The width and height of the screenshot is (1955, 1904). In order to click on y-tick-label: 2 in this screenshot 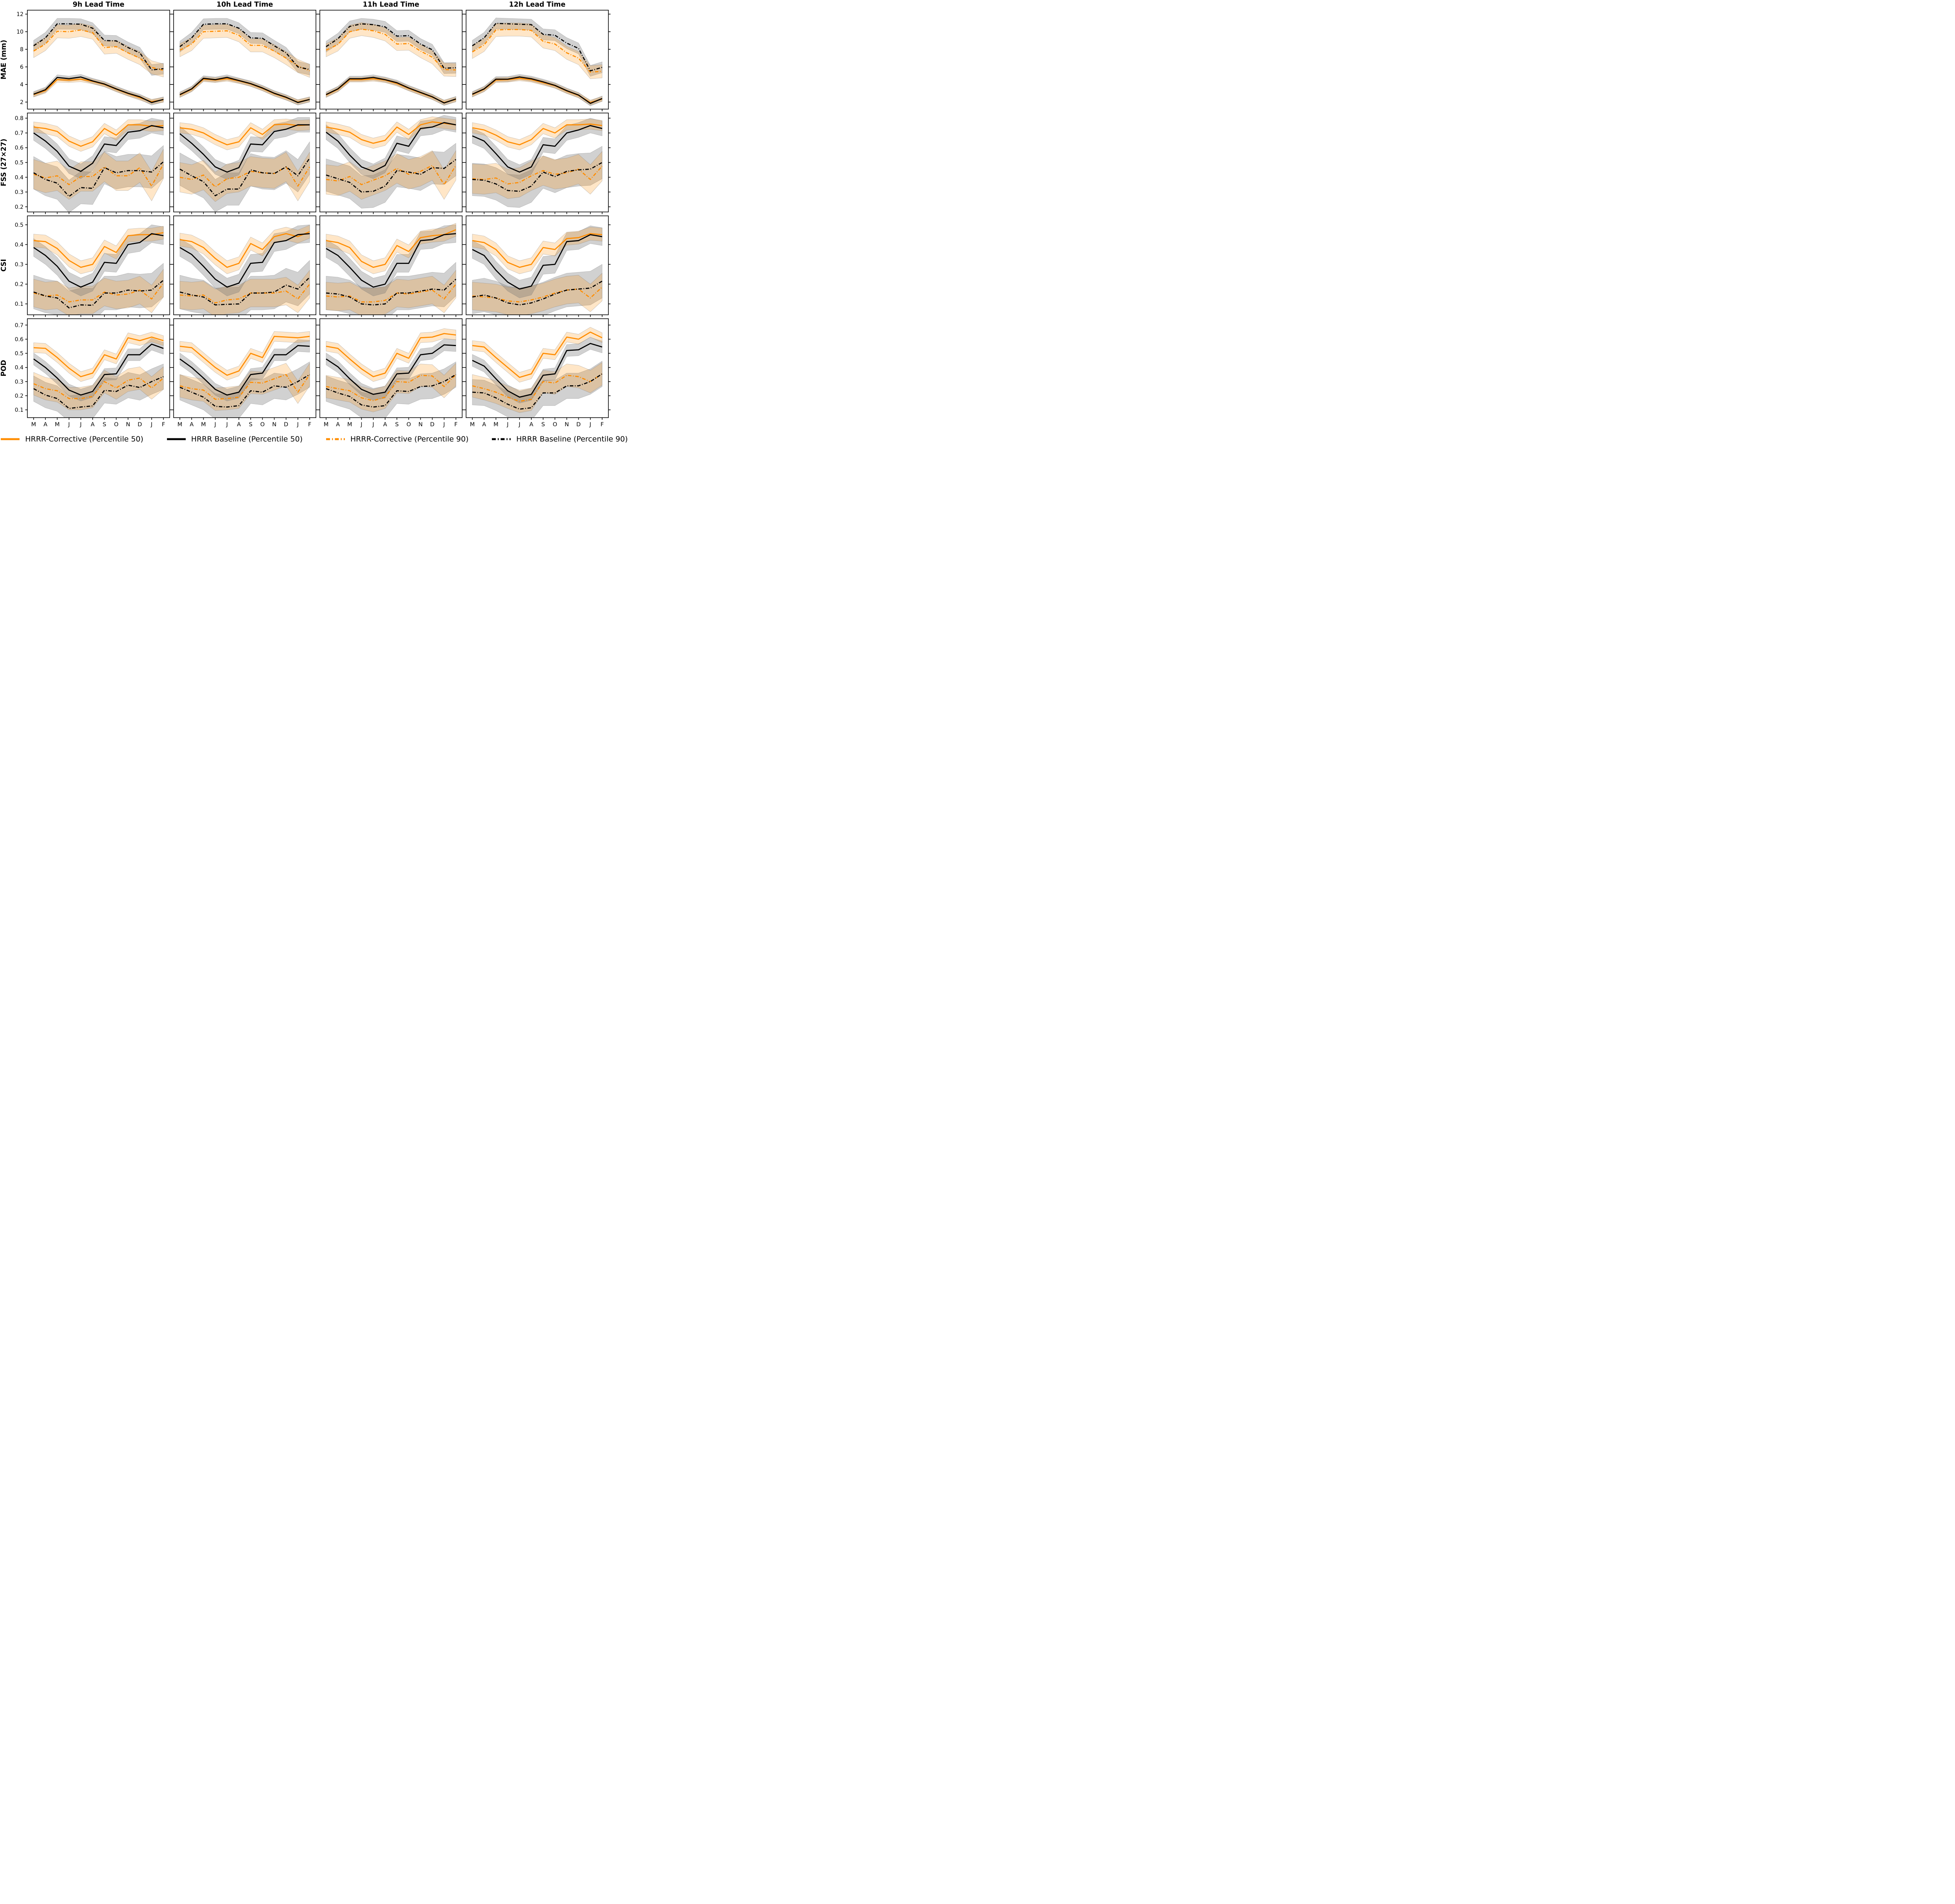, I will do `click(21, 102)`.